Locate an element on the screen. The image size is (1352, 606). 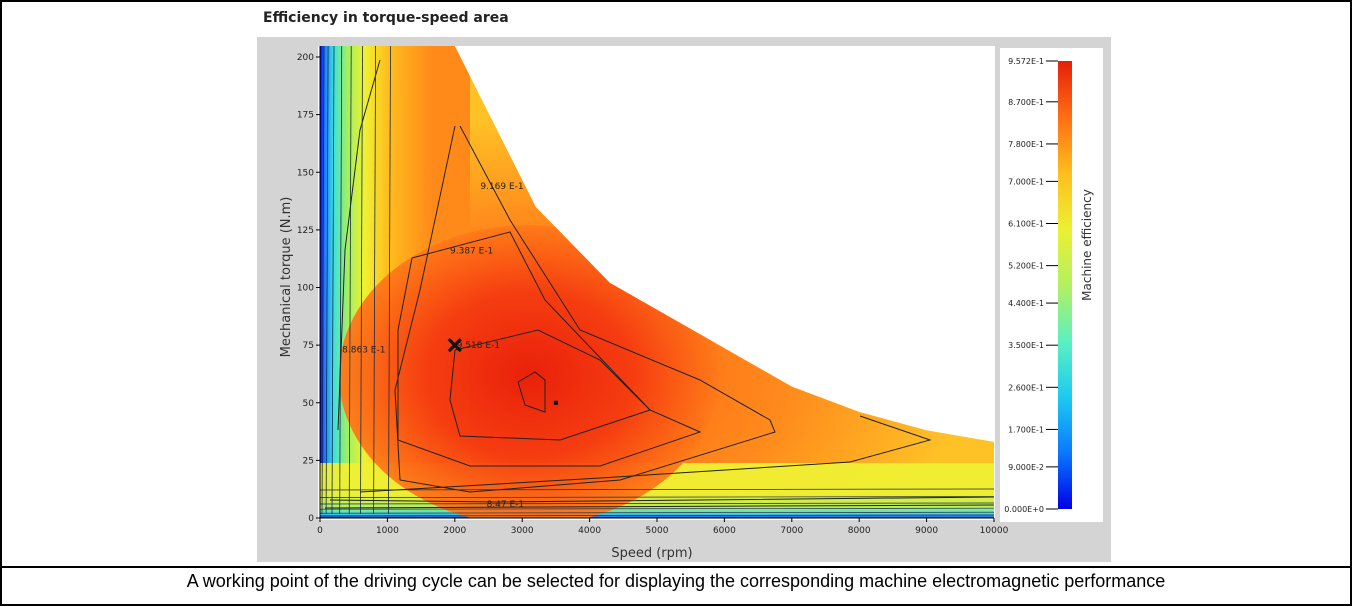
colorbar-tick-label: 9.000E-2 is located at coordinates (1026, 467).